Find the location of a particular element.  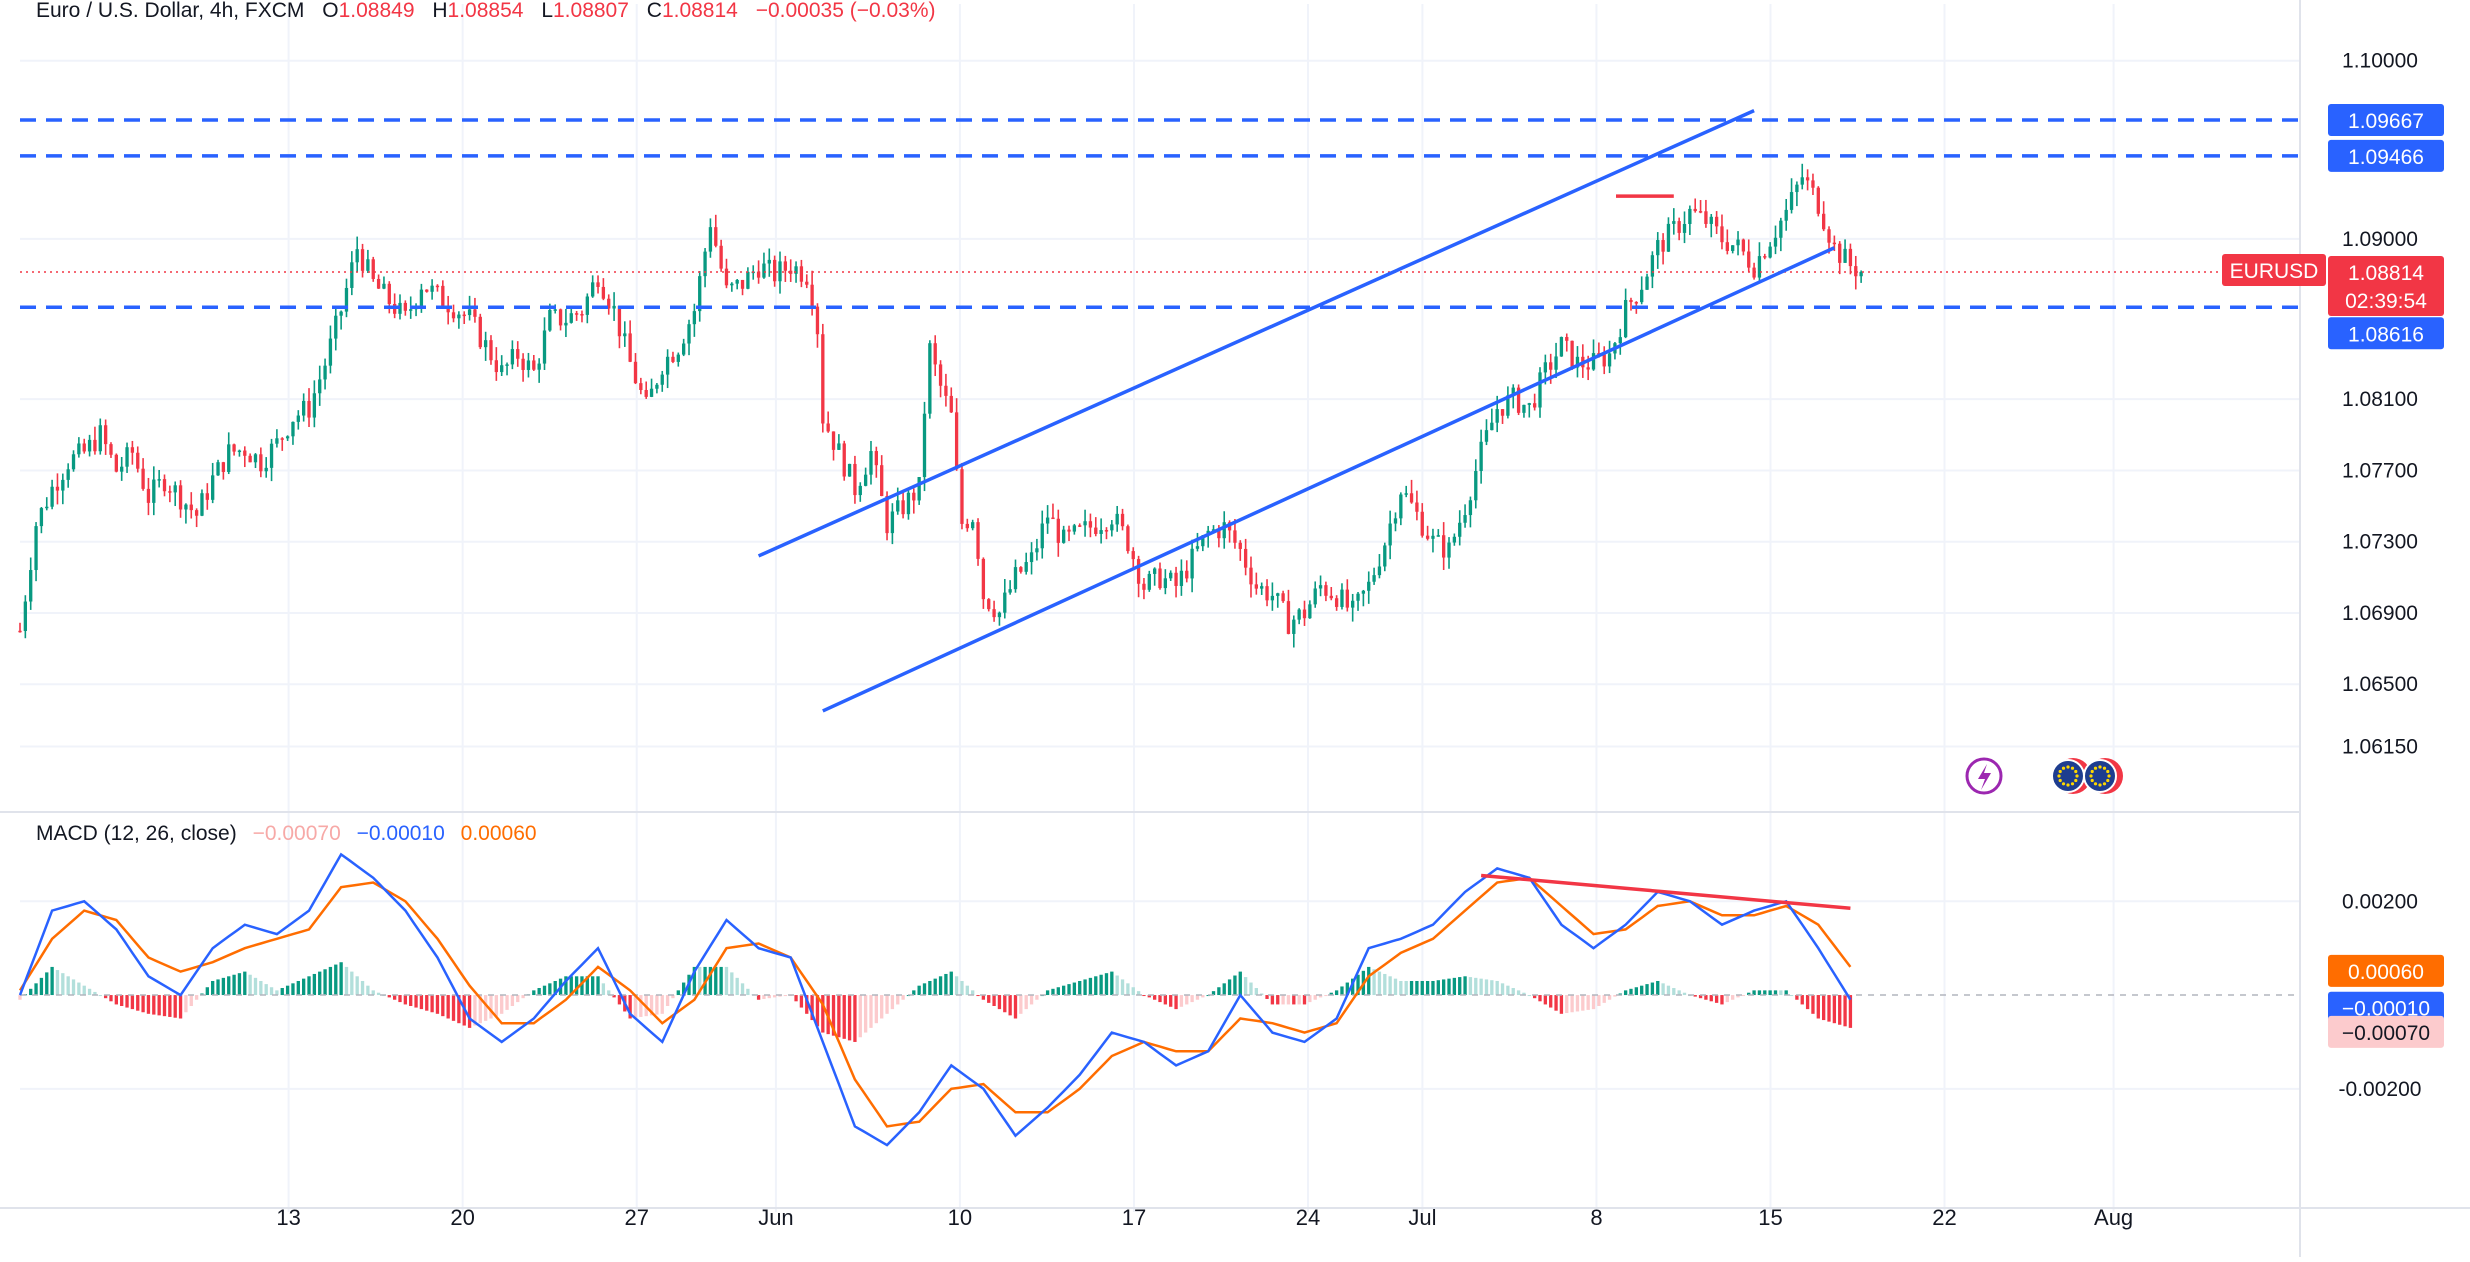

level-price-badge-bg is located at coordinates (2386, 333).